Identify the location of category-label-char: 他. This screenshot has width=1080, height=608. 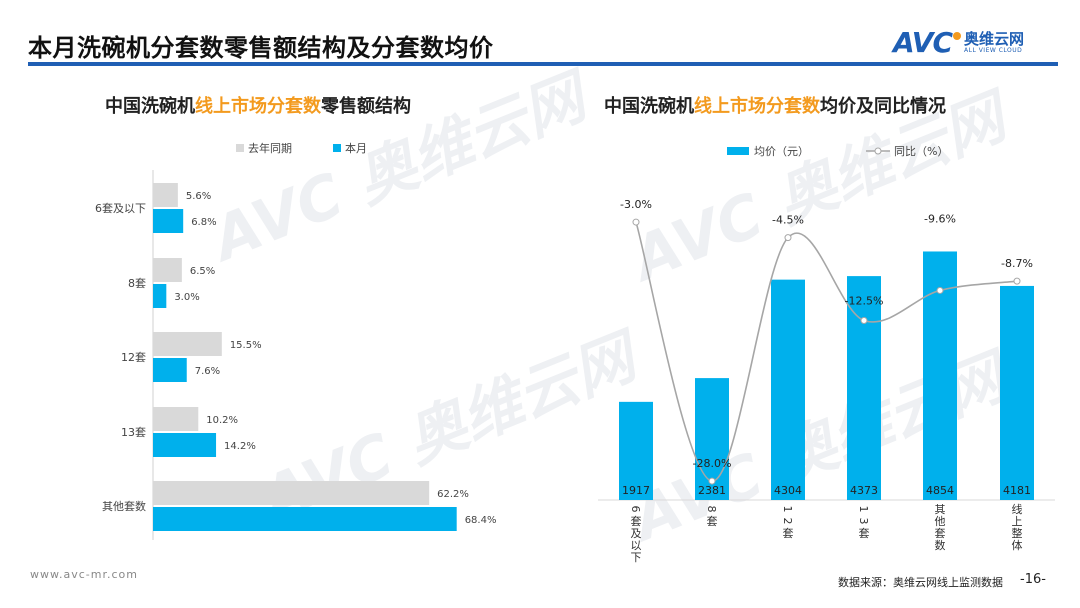
(940, 521).